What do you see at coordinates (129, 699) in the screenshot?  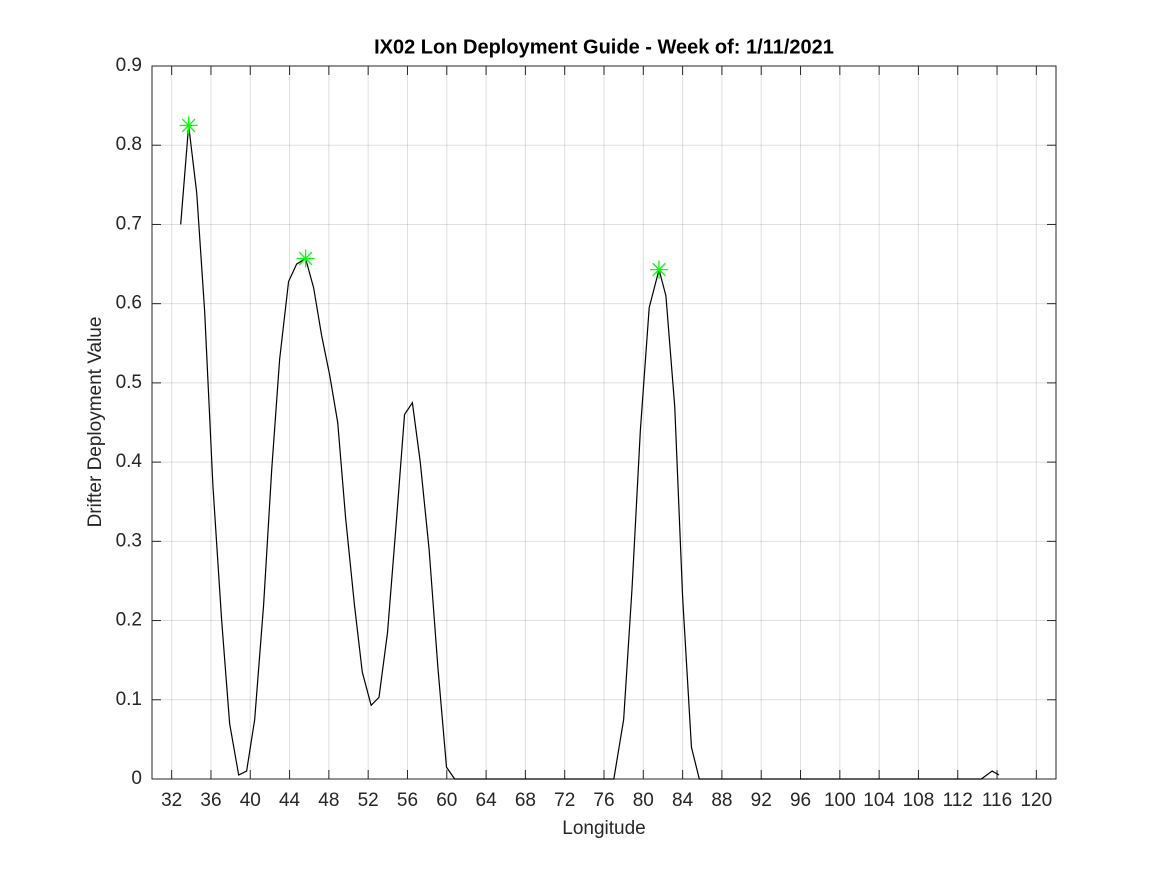 I see `y-tick-label: 0.1` at bounding box center [129, 699].